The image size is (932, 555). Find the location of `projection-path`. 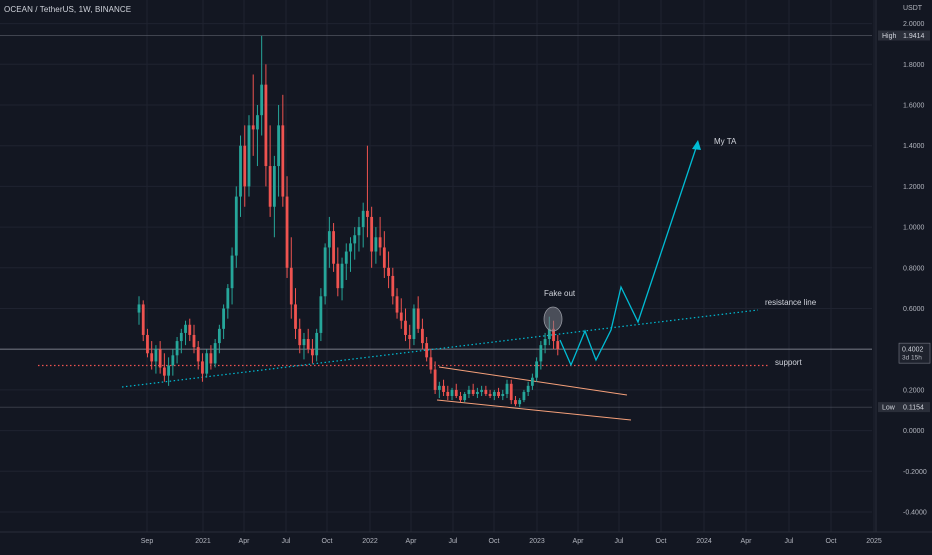

projection-path is located at coordinates (629, 254).